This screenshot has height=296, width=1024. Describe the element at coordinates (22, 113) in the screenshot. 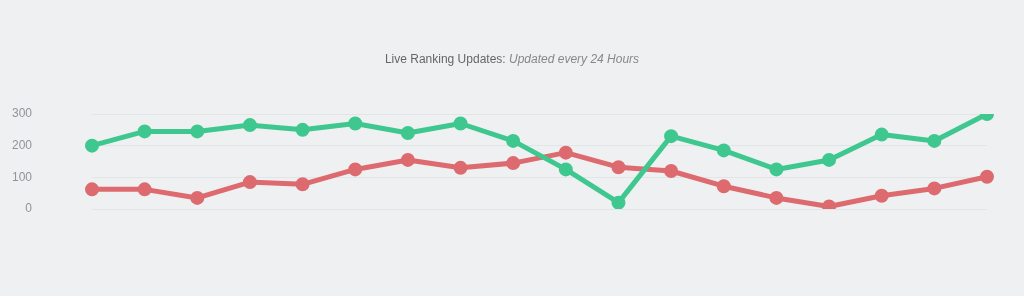

I see `y-tick-label: 300` at that location.